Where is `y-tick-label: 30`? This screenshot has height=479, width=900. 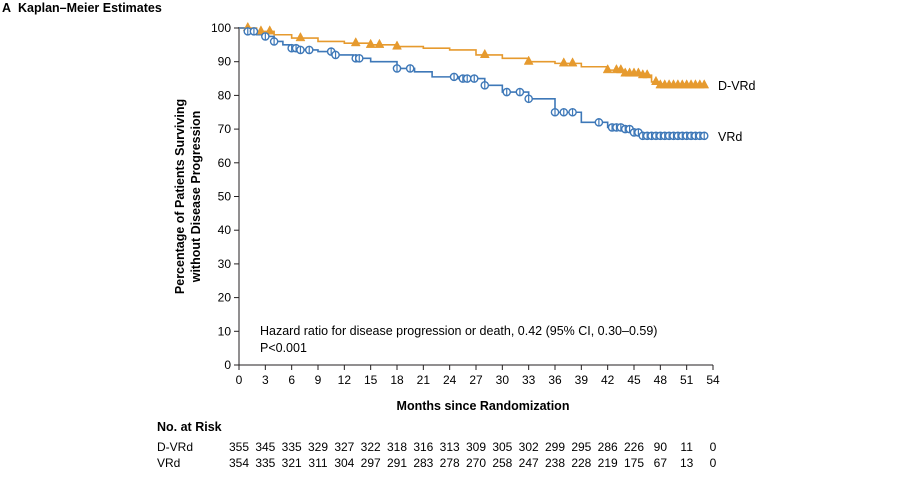
y-tick-label: 30 is located at coordinates (225, 264).